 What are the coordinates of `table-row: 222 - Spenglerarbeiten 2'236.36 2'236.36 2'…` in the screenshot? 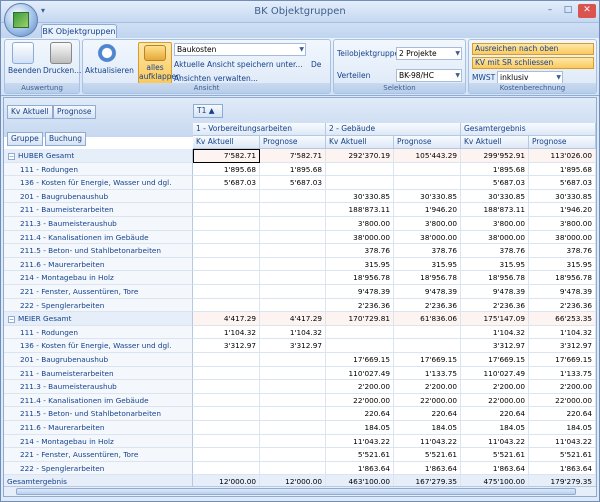 It's located at (300, 305).